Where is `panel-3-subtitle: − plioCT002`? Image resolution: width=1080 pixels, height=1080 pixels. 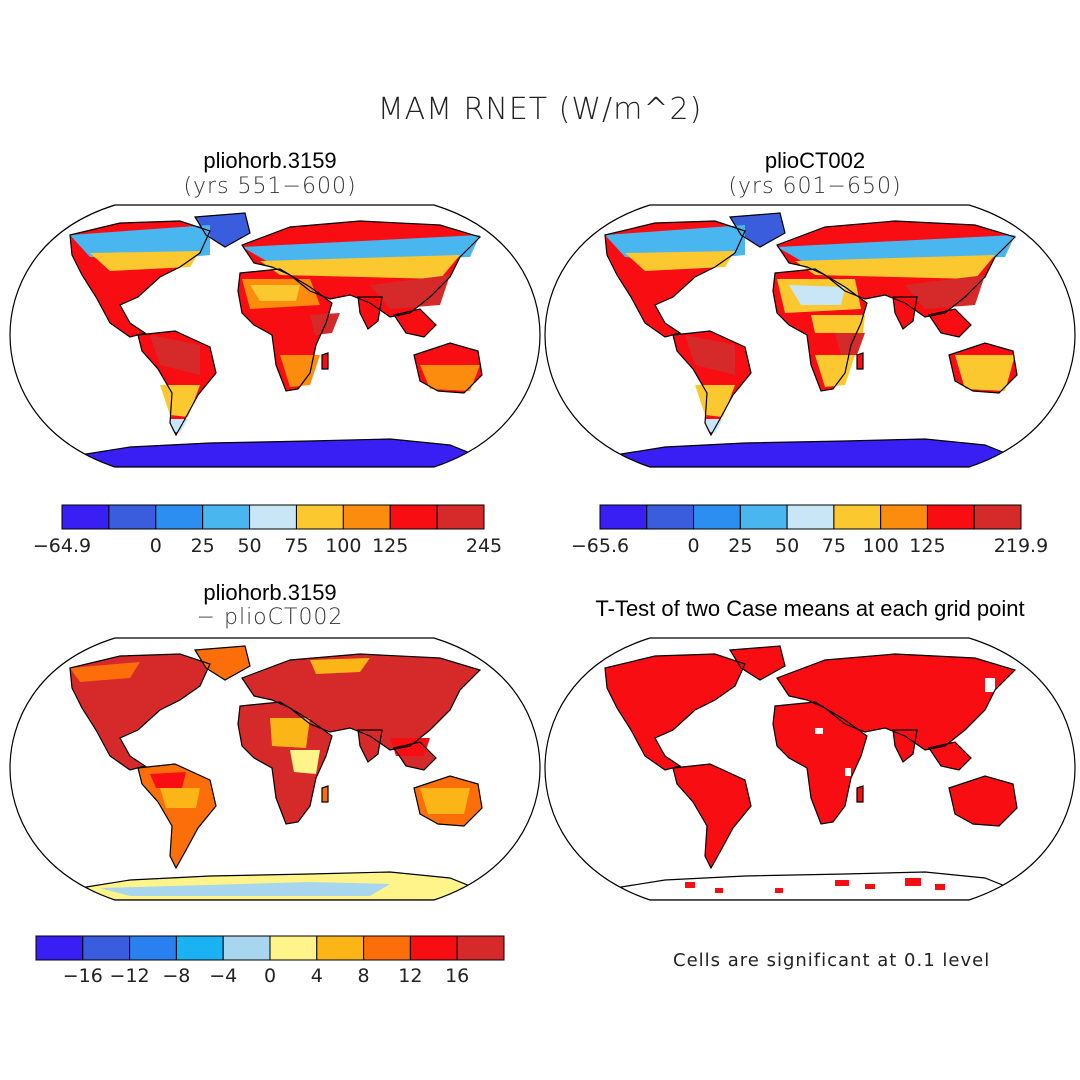 panel-3-subtitle: − plioCT002 is located at coordinates (270, 617).